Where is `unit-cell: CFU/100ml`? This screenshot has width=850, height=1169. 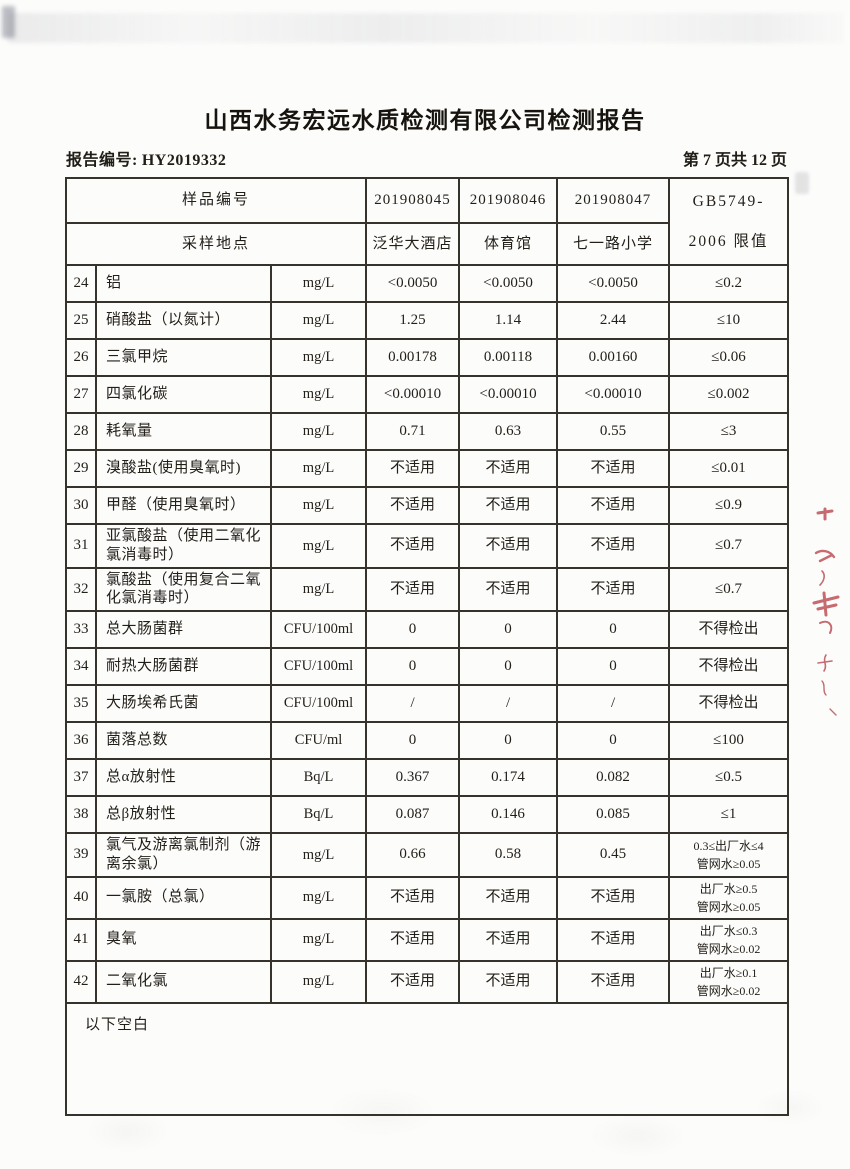
unit-cell: CFU/100ml is located at coordinates (318, 666).